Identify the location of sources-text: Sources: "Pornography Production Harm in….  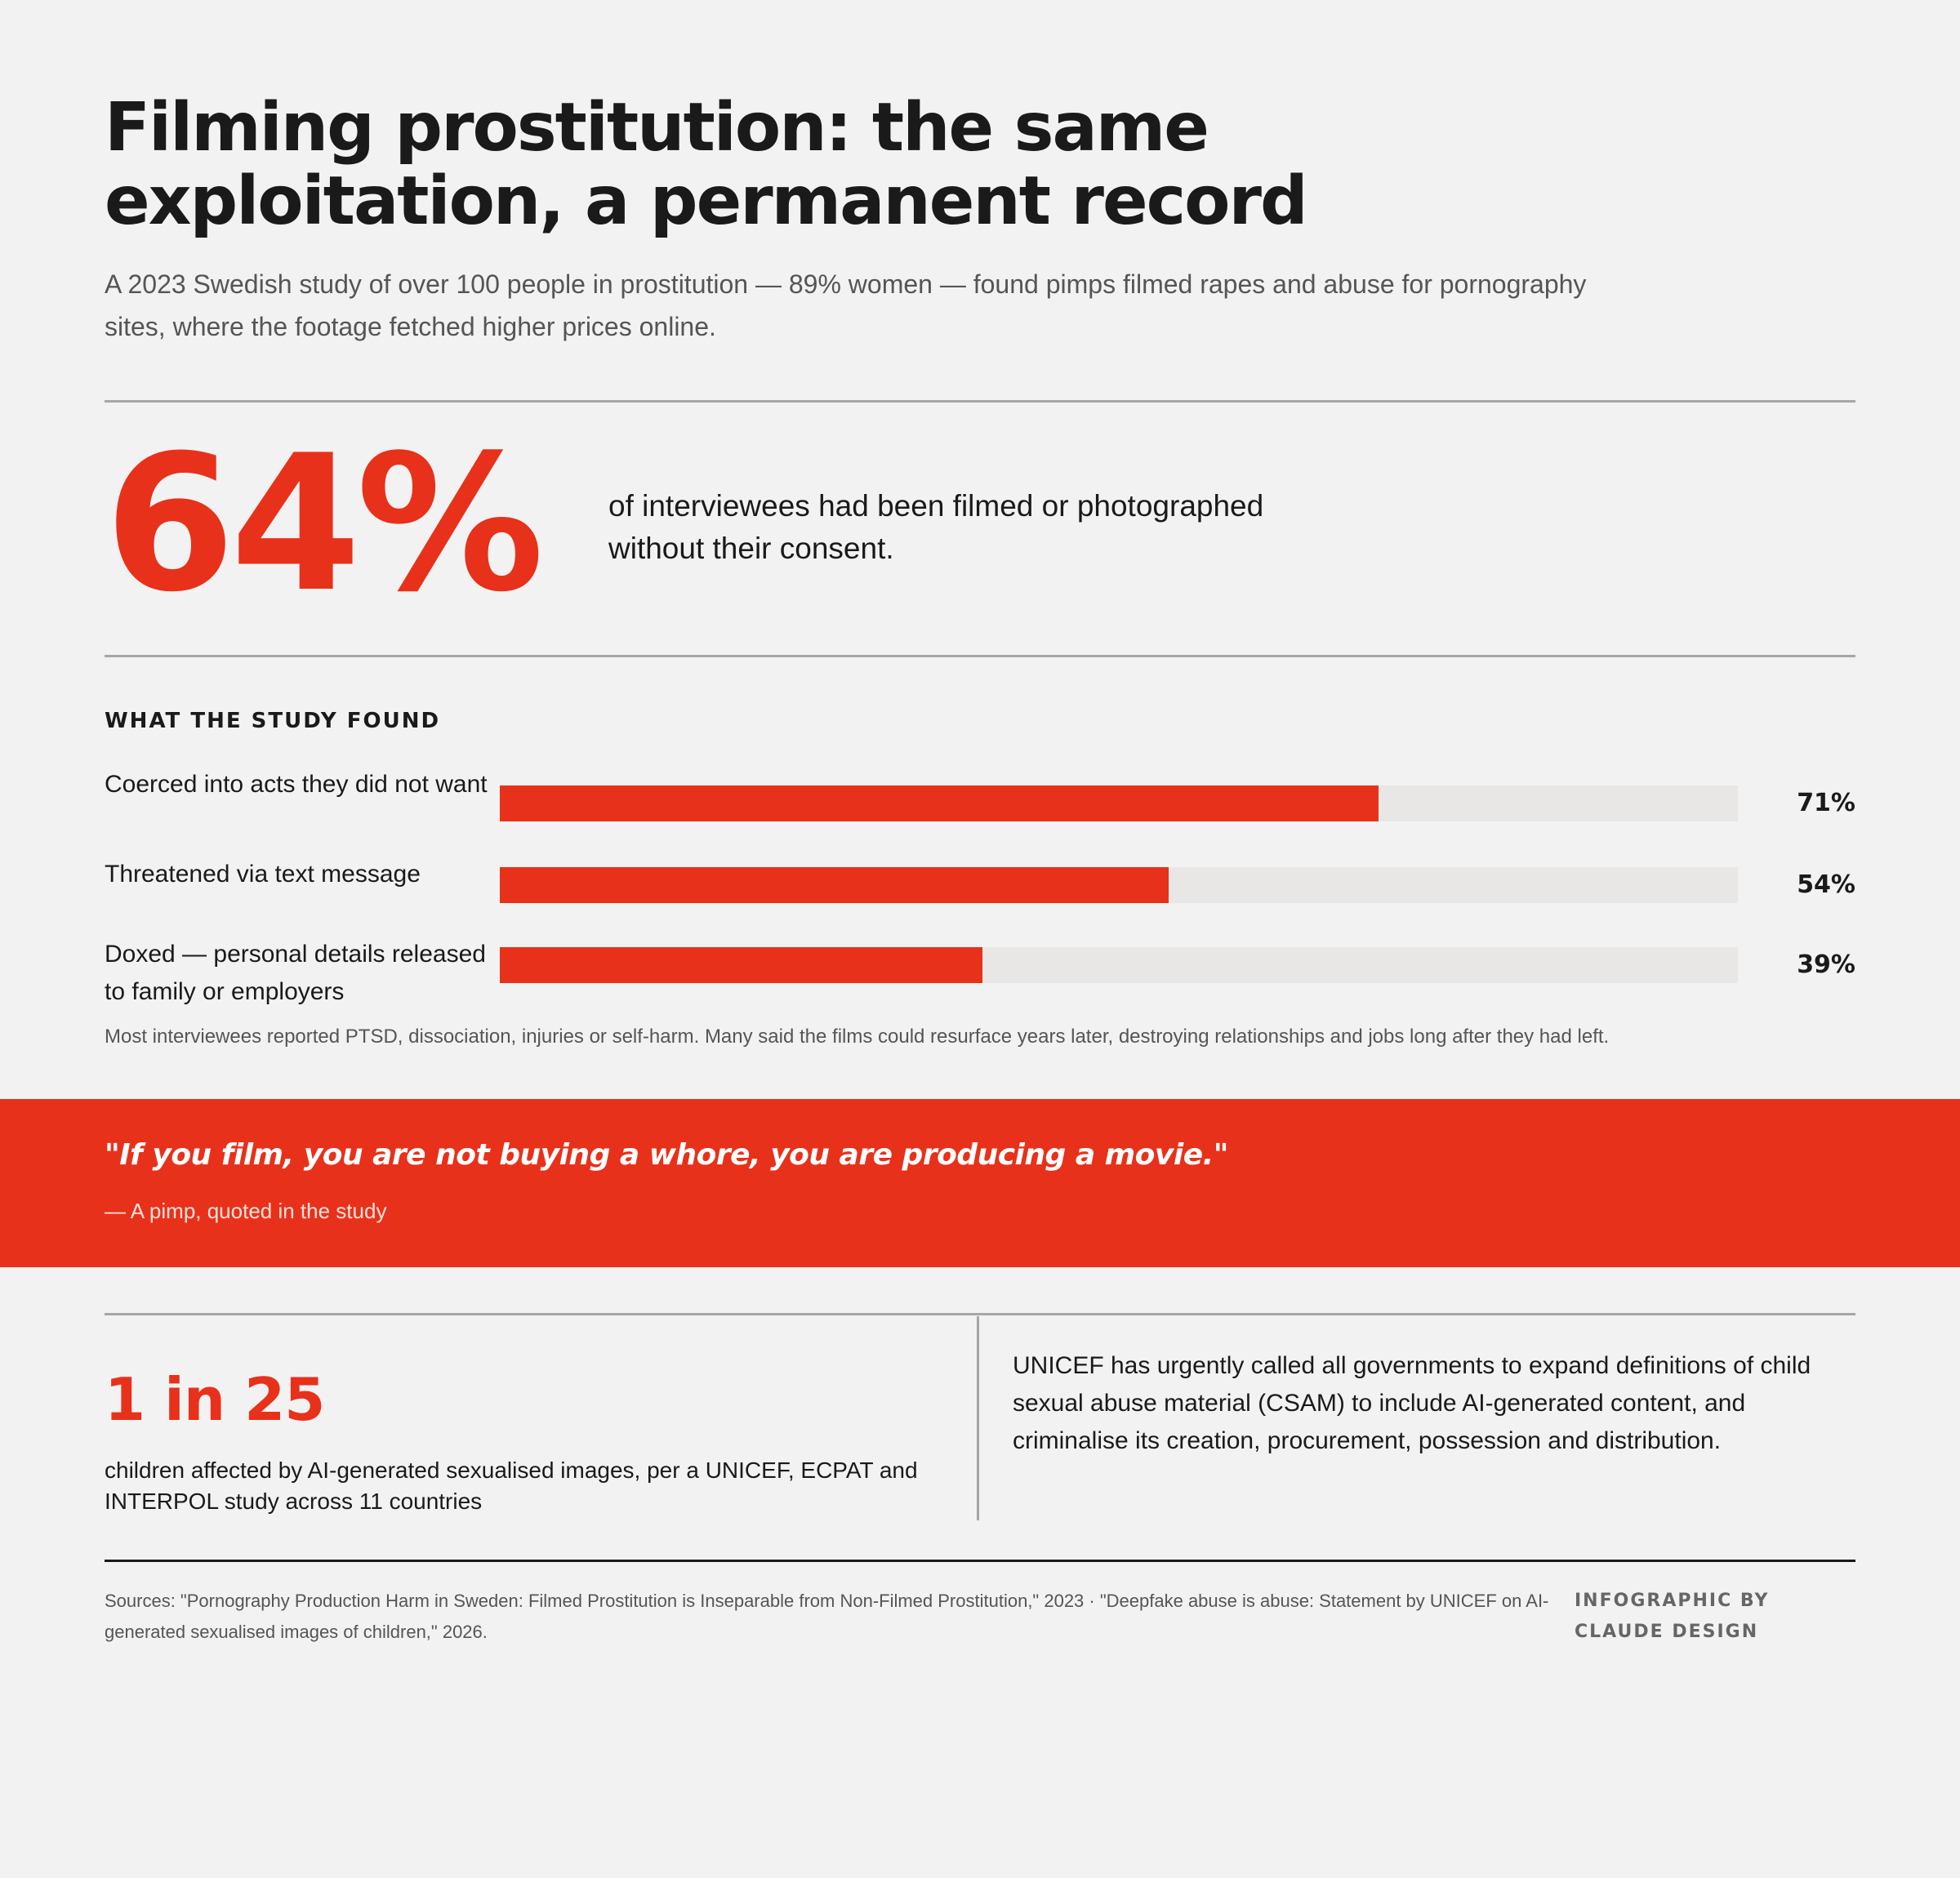
(827, 1617).